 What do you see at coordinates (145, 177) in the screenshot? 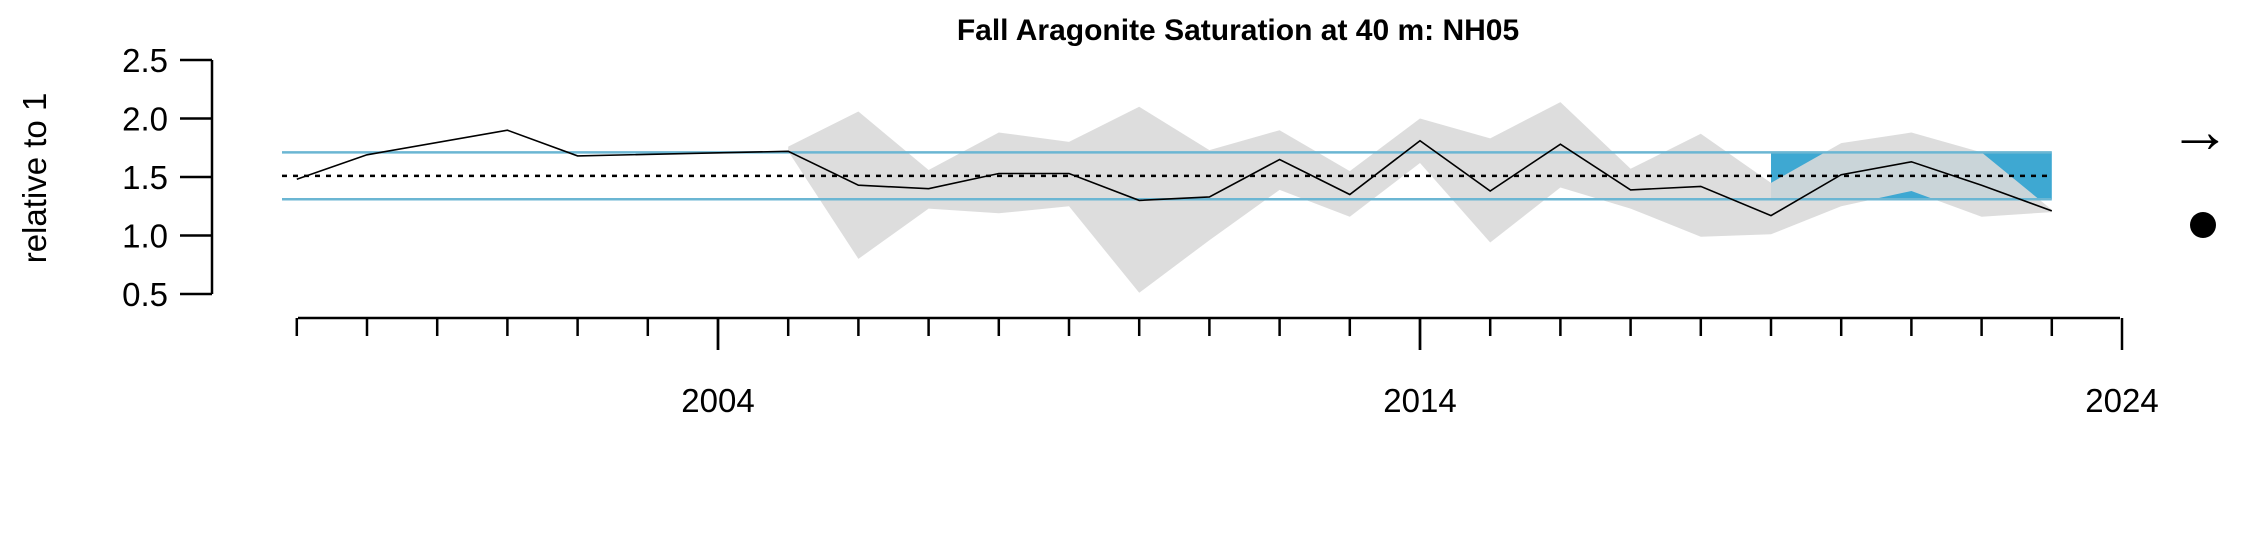
I see `y-tick-label: 1.5` at bounding box center [145, 177].